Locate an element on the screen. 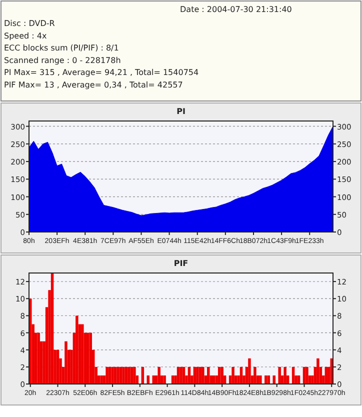 Image resolution: width=362 pixels, height=417 pixels. chart-title: PI is located at coordinates (181, 111).